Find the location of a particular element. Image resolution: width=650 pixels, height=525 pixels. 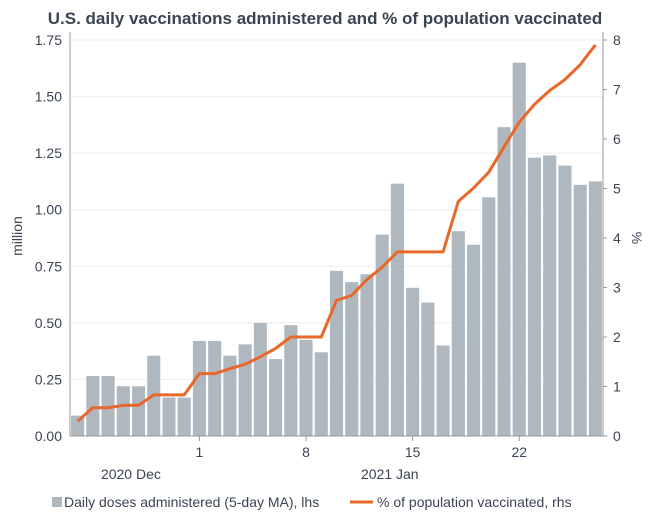

x-axis-ticks: 1 8 15 22 2020 Dec 2021 Jan is located at coordinates (314, 459).